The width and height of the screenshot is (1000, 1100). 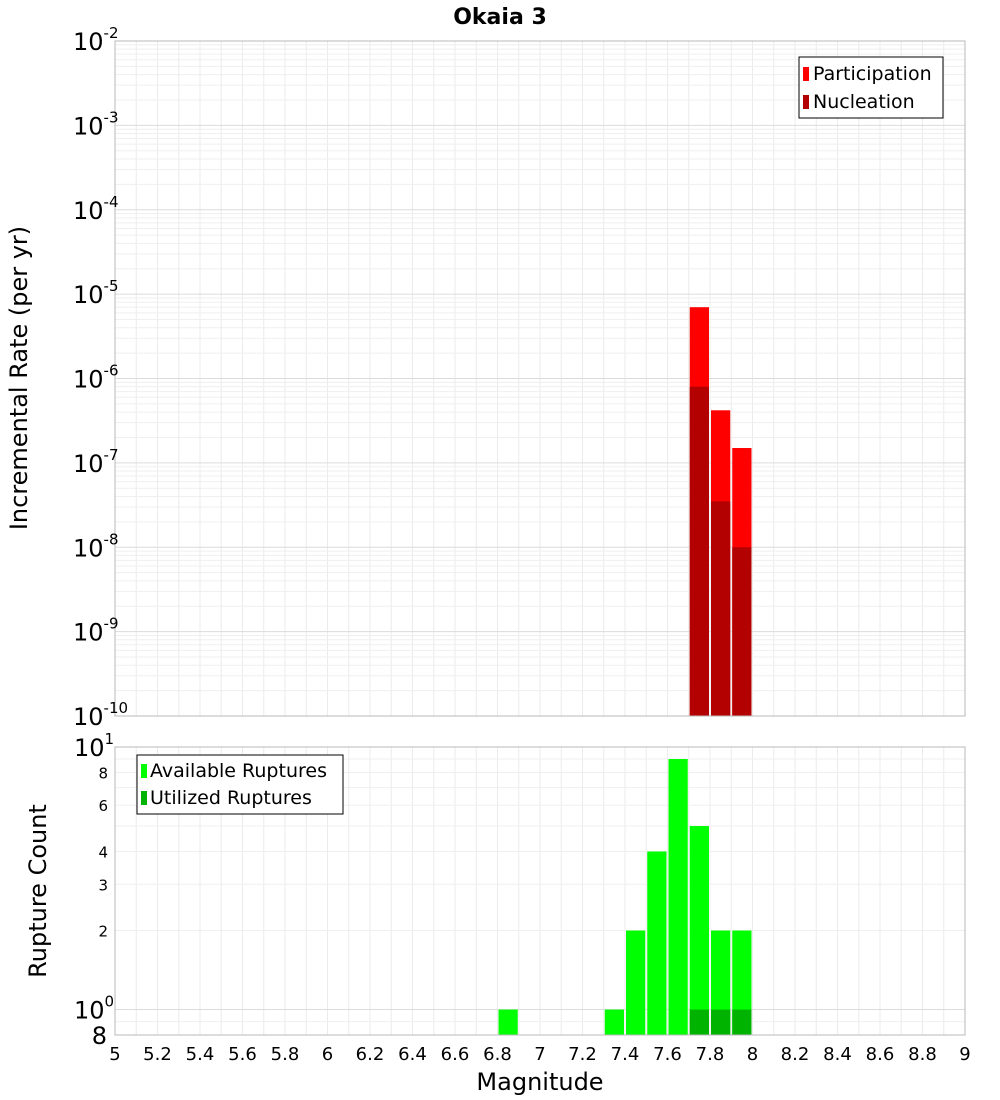 What do you see at coordinates (157, 1054) in the screenshot?
I see `x-tick-label: 5.2` at bounding box center [157, 1054].